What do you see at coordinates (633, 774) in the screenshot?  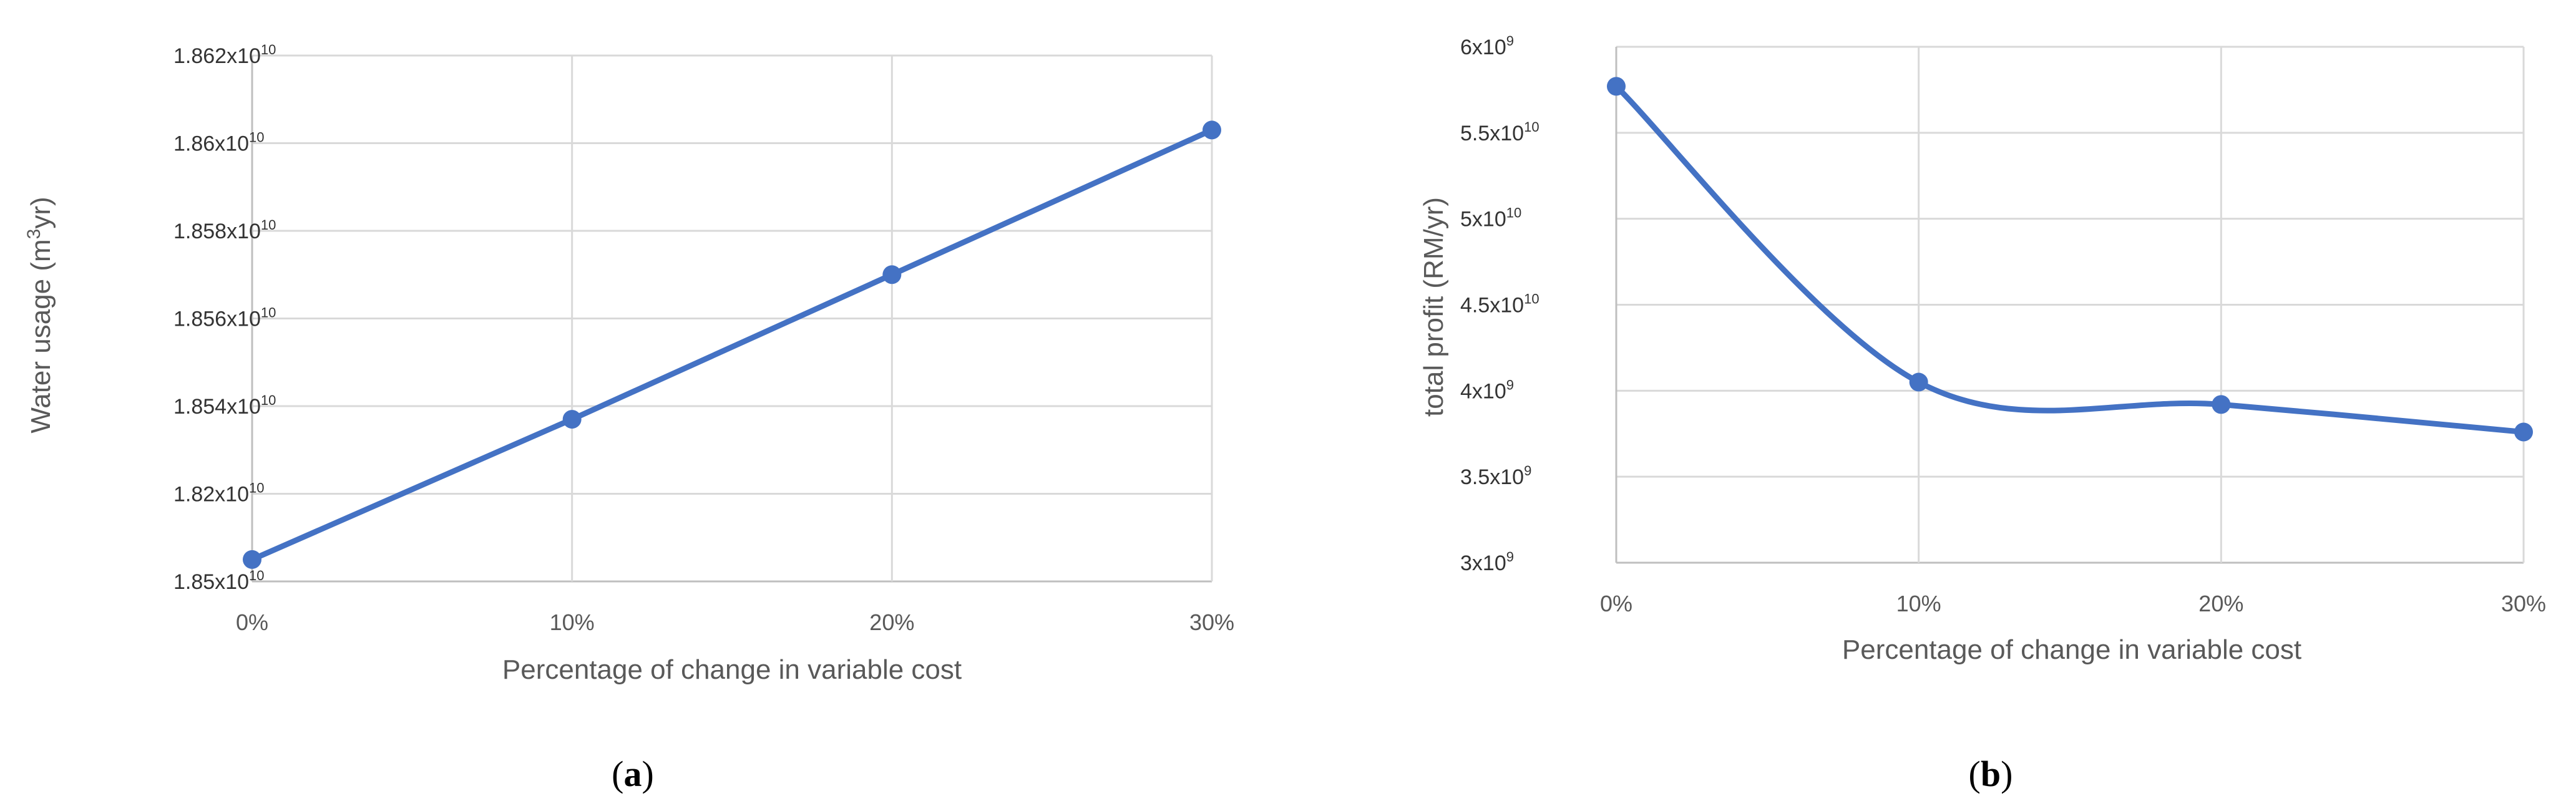 I see `panel-label-a: (a)` at bounding box center [633, 774].